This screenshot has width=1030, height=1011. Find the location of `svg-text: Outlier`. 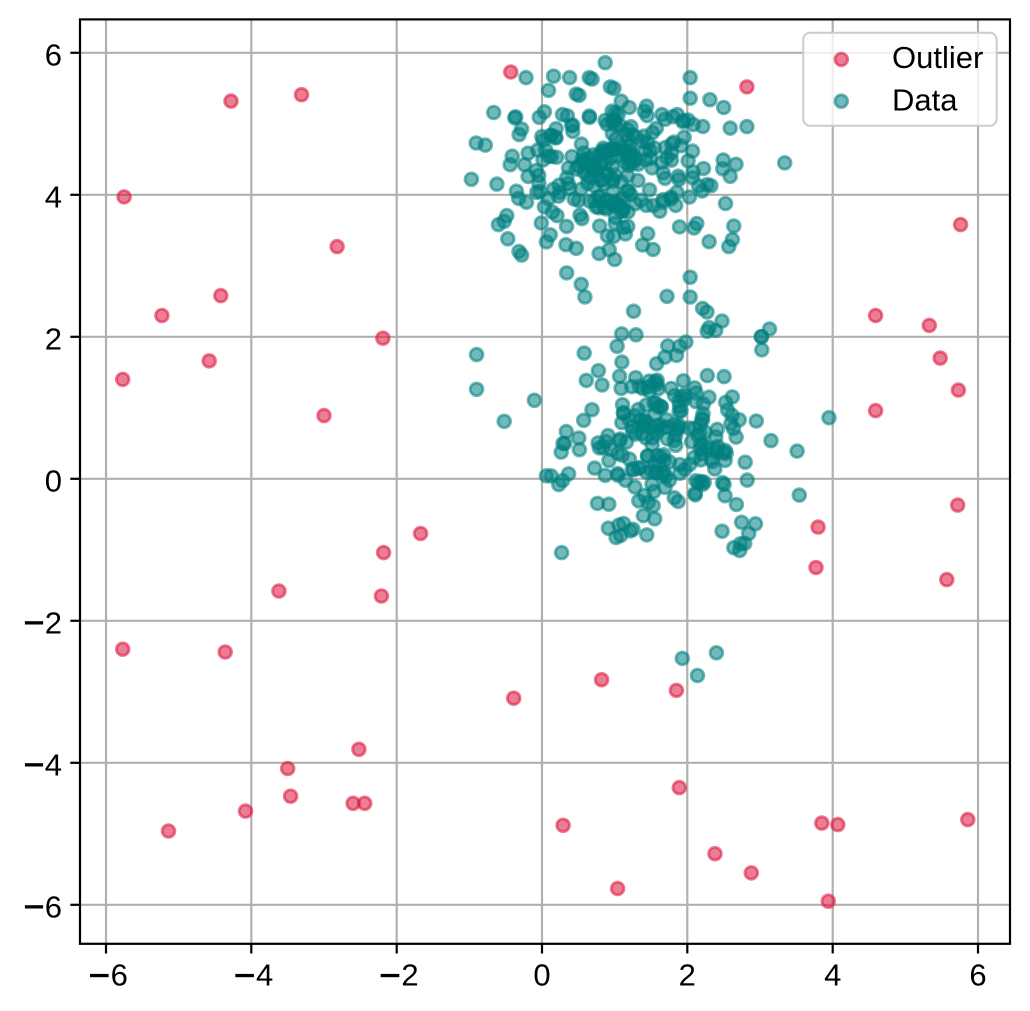

svg-text: Outlier is located at coordinates (937, 57).